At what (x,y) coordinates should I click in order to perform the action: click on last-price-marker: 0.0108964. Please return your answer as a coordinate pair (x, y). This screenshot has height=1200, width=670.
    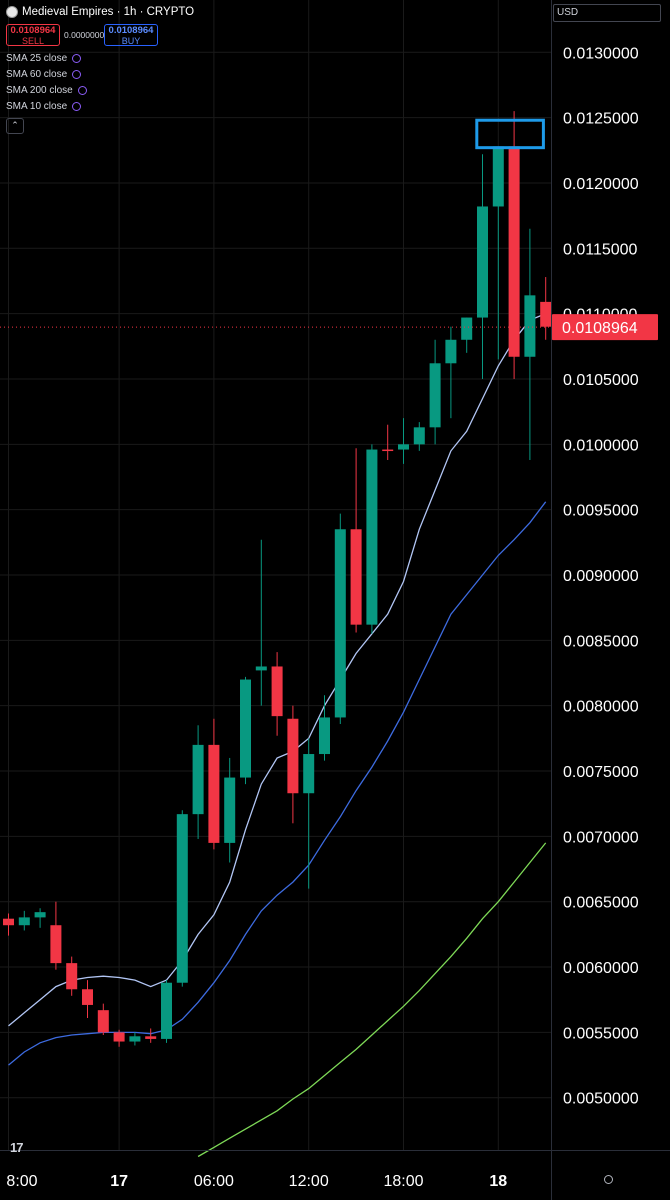
    Looking at the image, I should click on (329, 327).